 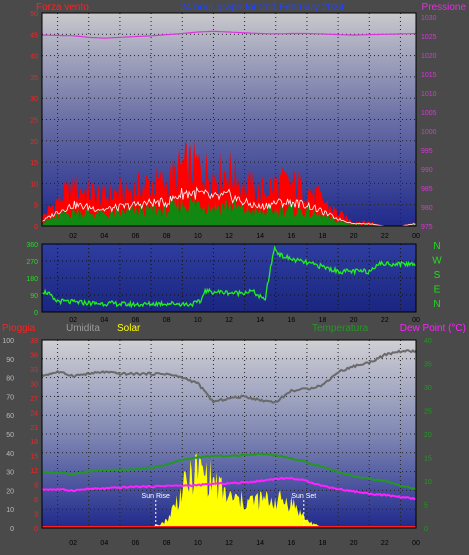 I want to click on rain-axis-tick-label: 6, so click(x=36, y=500).